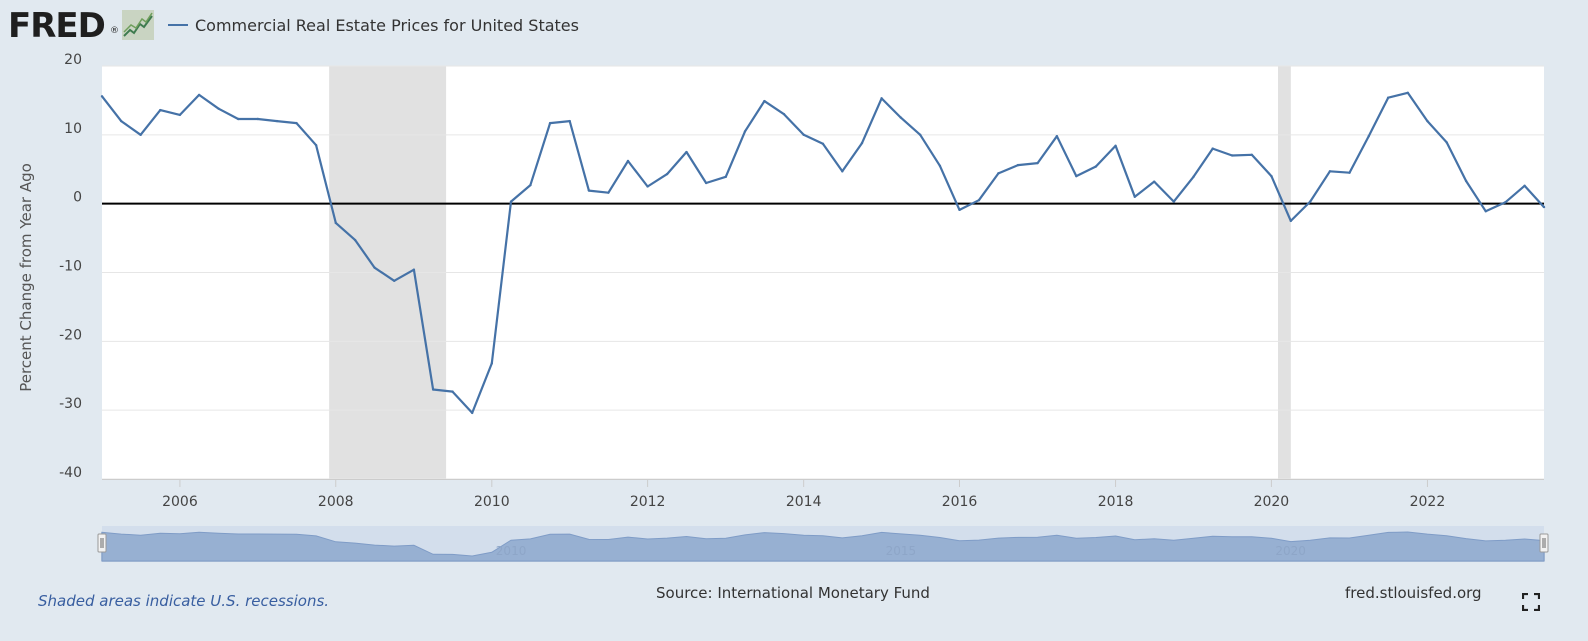 This screenshot has height=641, width=1588. Describe the element at coordinates (336, 502) in the screenshot. I see `x-tick-label: 2008` at that location.